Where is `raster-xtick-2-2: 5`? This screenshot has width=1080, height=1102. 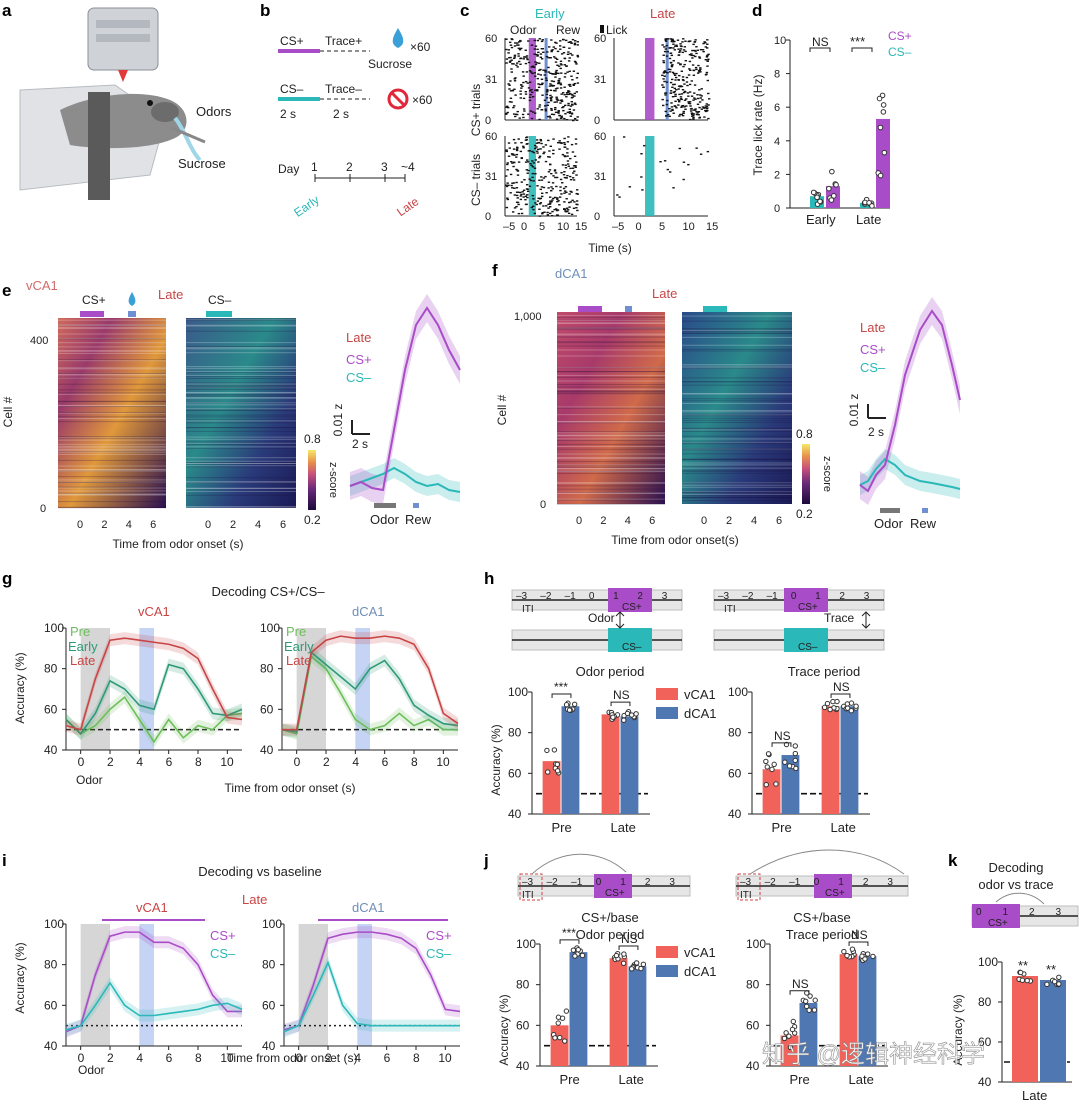 raster-xtick-2-2: 5 is located at coordinates (542, 227).